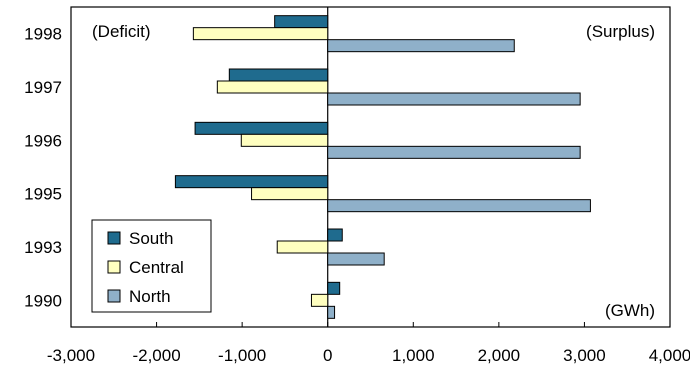 Image resolution: width=690 pixels, height=373 pixels. Describe the element at coordinates (43, 194) in the screenshot. I see `y-tick-label: 1995` at that location.